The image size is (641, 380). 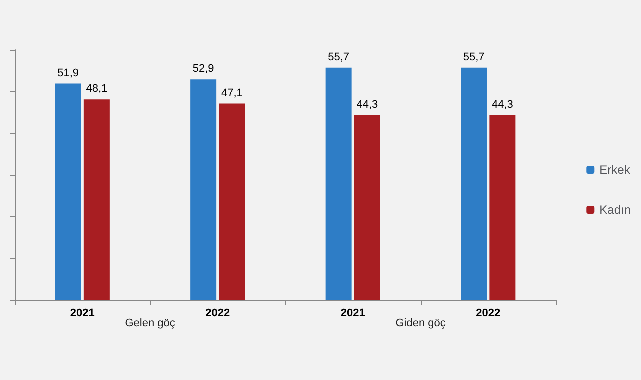 What do you see at coordinates (97, 89) in the screenshot?
I see `data-label: 48,1` at bounding box center [97, 89].